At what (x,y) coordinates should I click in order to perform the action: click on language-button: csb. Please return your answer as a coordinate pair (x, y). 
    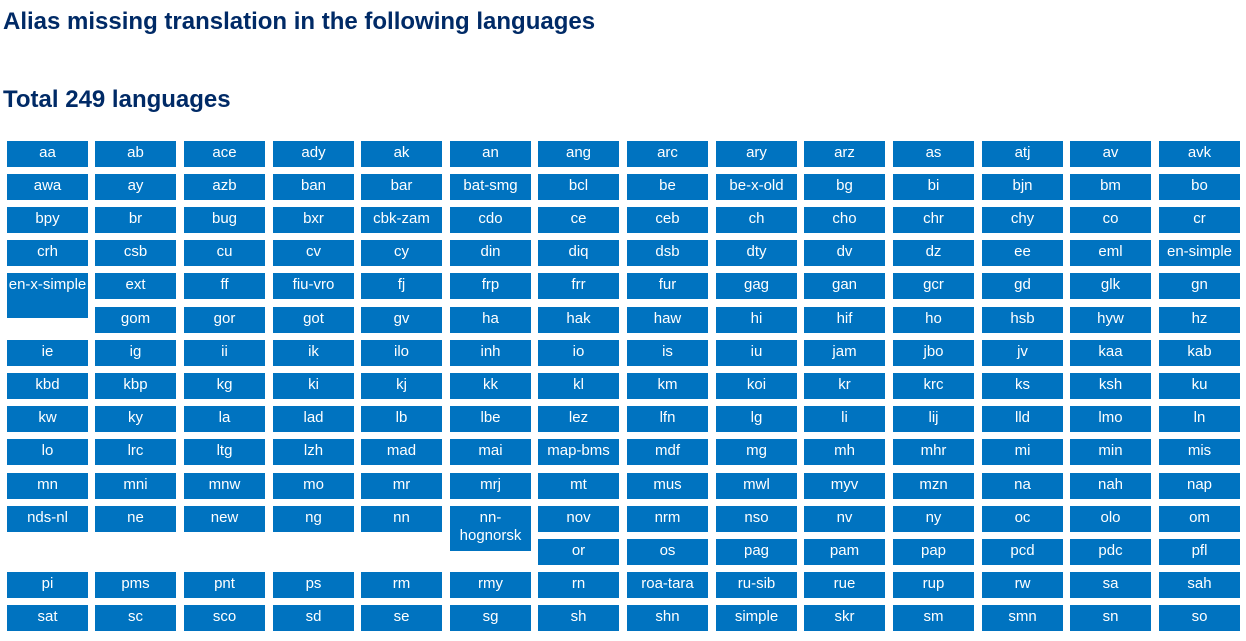
    Looking at the image, I should click on (135, 253).